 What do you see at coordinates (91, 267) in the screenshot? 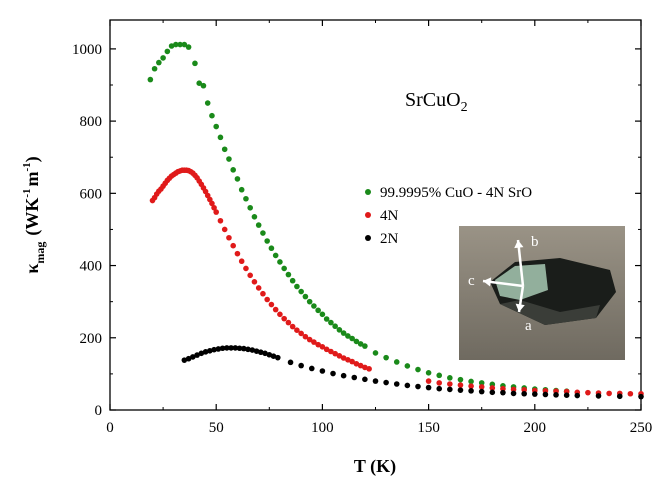
I see `y-tick-label: 400` at bounding box center [91, 267].